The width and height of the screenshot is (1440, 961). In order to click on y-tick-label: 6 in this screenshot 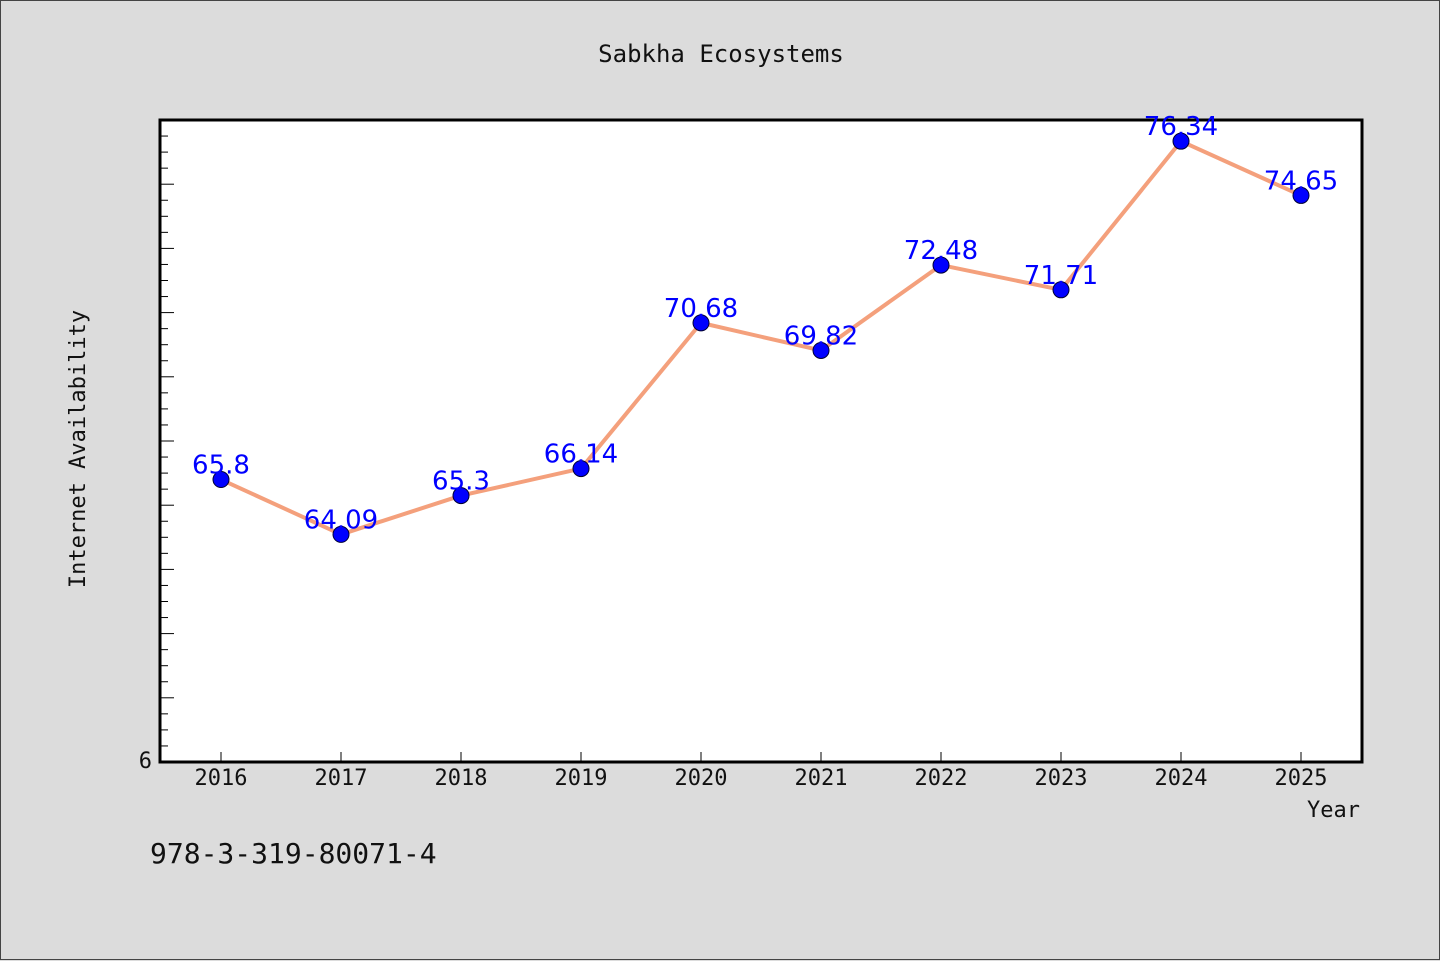, I will do `click(145, 761)`.